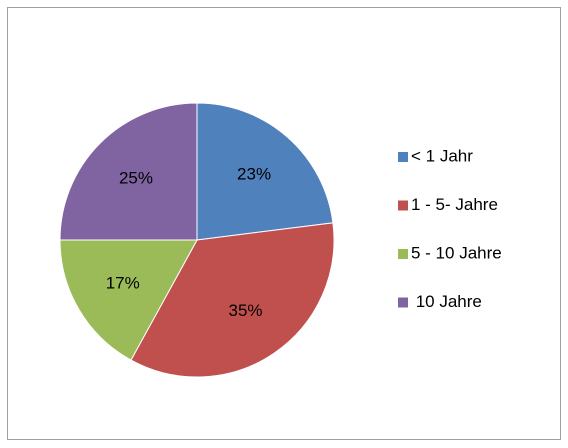 The image size is (568, 448). What do you see at coordinates (123, 282) in the screenshot?
I see `data-label: 17%` at bounding box center [123, 282].